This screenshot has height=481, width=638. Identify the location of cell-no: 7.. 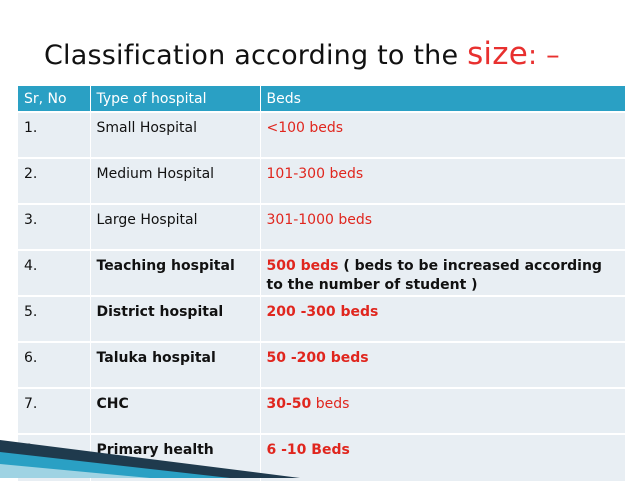
(54, 410).